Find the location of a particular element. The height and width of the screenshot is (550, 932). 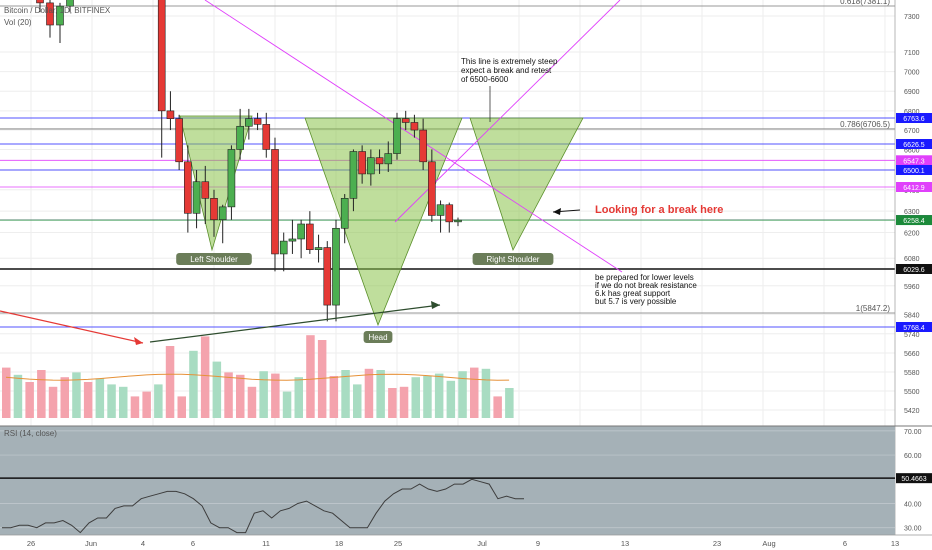

price-label: 6029.6 is located at coordinates (914, 270).